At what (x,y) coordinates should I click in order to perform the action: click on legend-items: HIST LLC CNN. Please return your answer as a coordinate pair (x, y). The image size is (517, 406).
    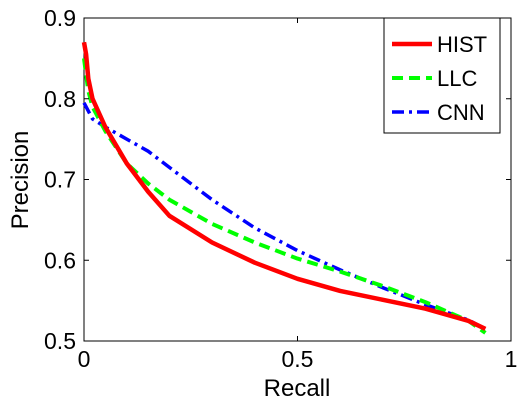
    Looking at the image, I should click on (439, 78).